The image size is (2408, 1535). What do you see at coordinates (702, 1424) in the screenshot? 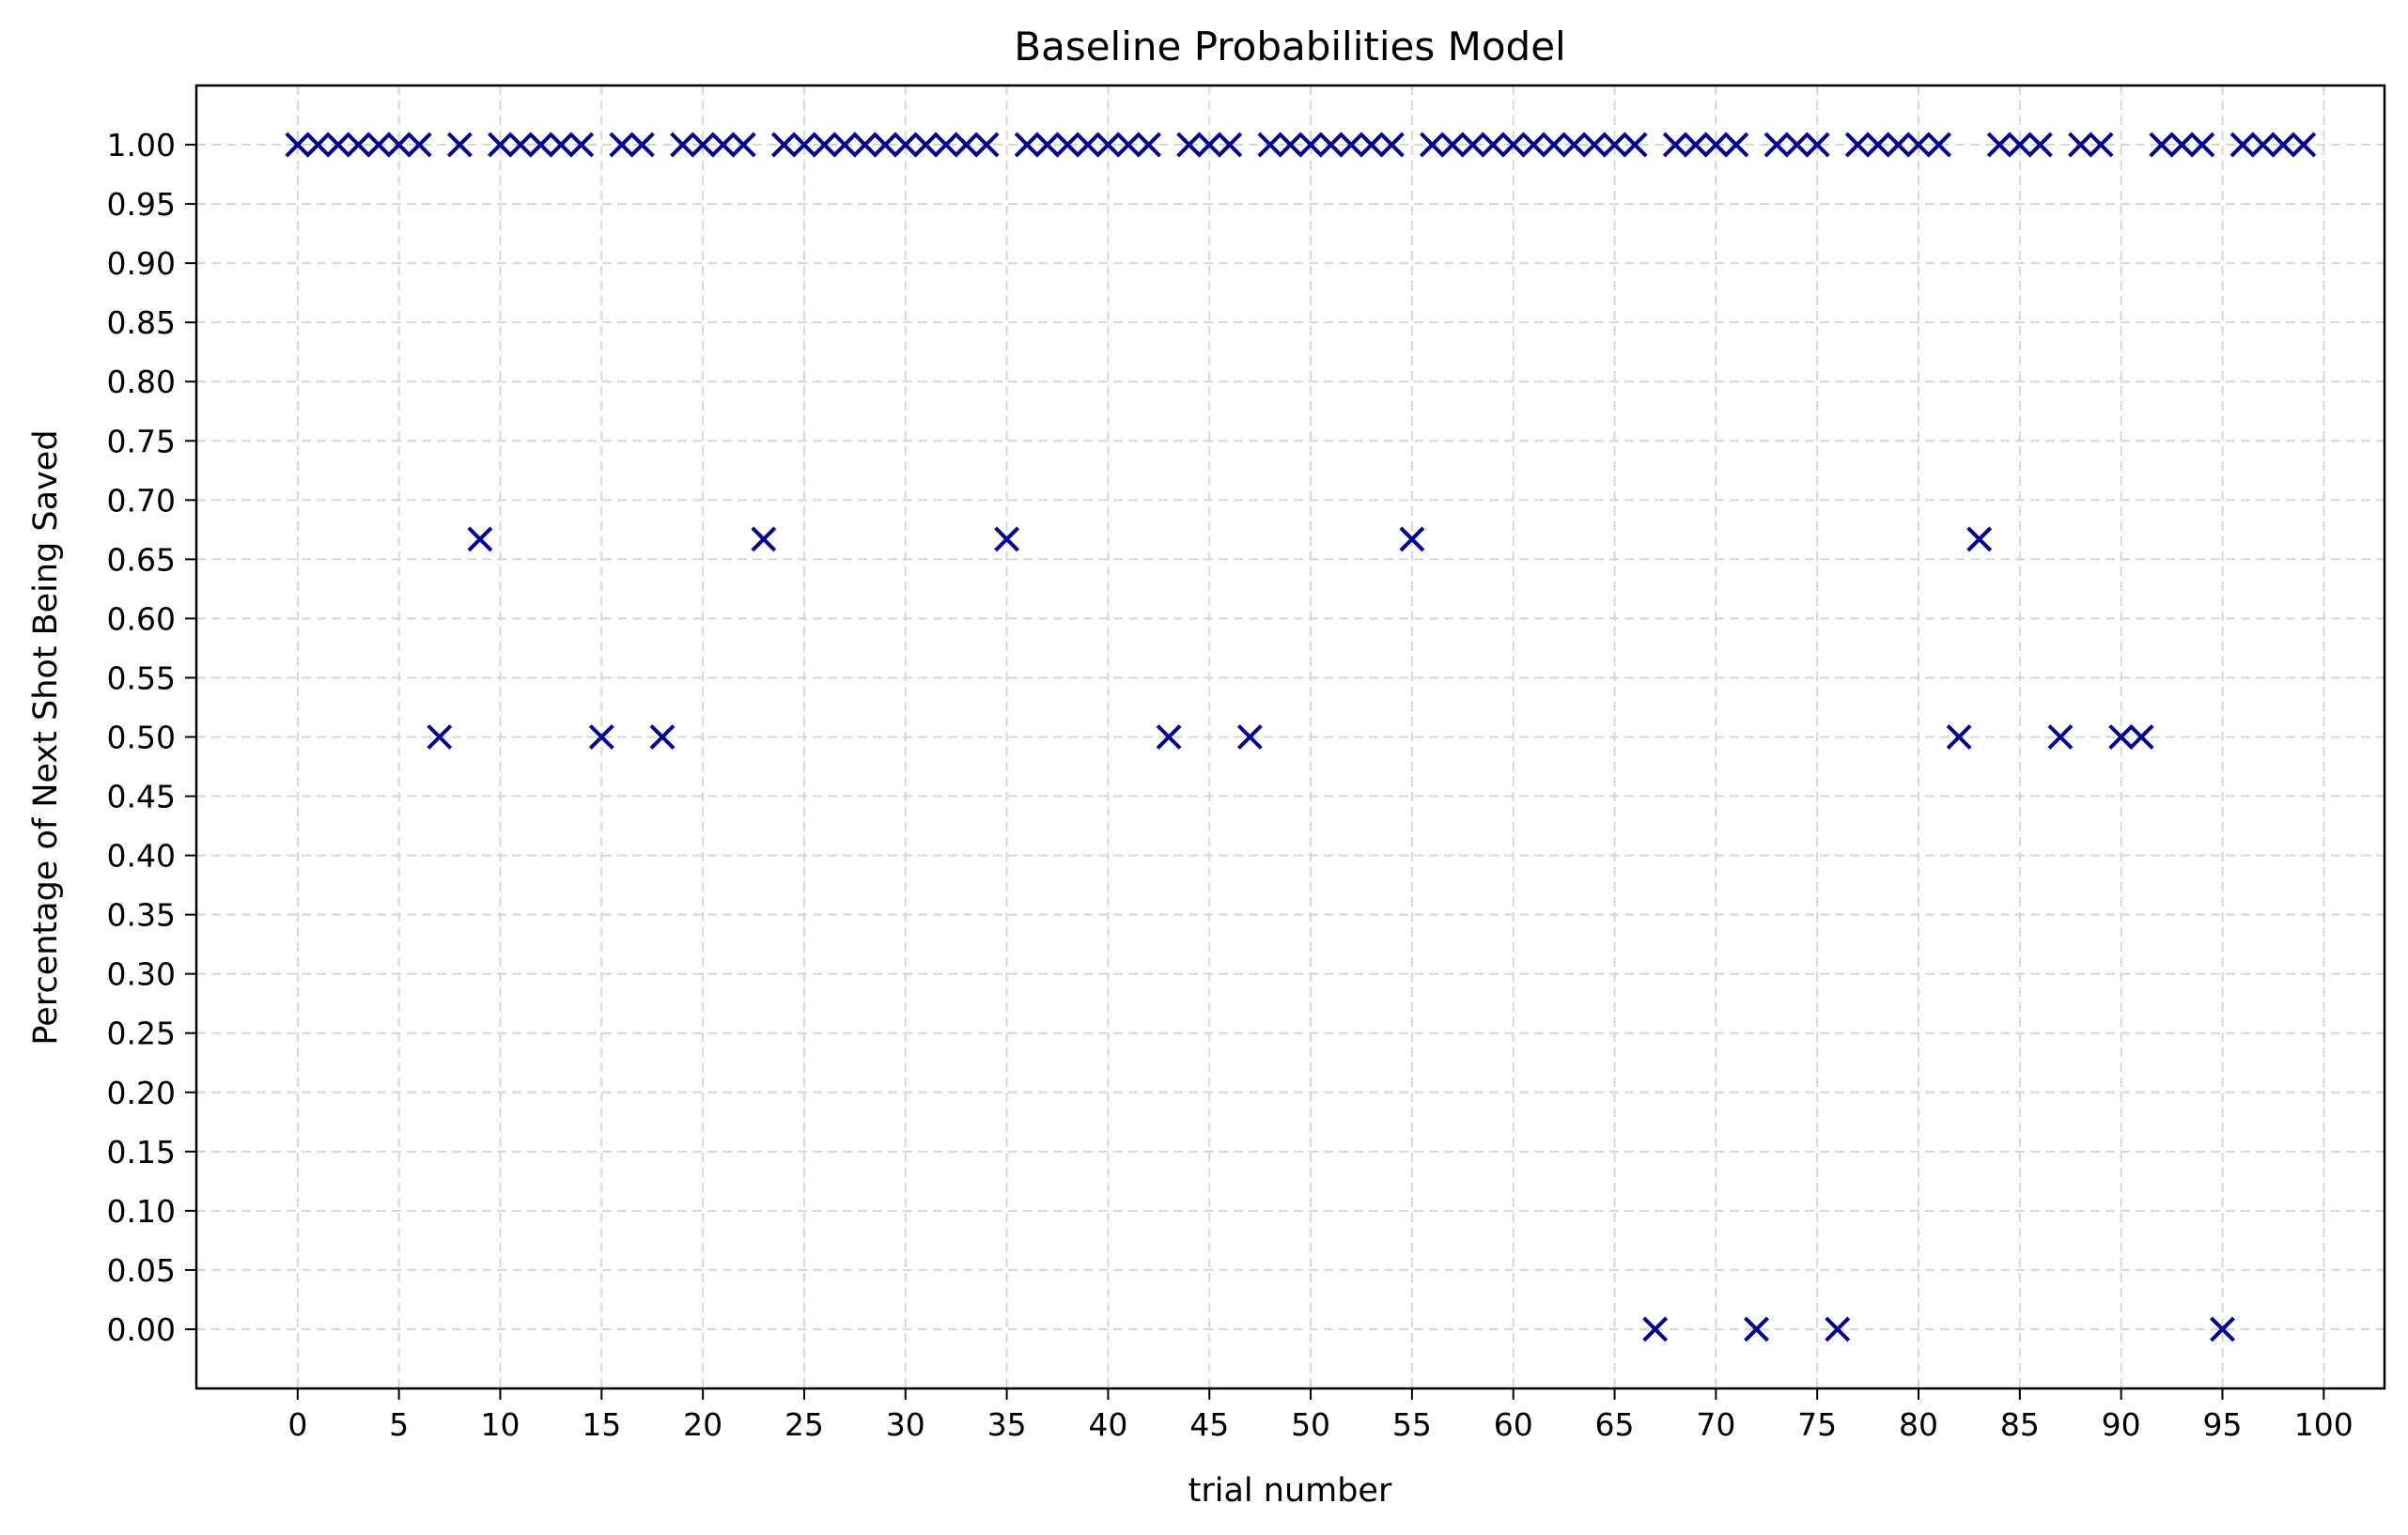
I see `x-tick-label: 20` at bounding box center [702, 1424].